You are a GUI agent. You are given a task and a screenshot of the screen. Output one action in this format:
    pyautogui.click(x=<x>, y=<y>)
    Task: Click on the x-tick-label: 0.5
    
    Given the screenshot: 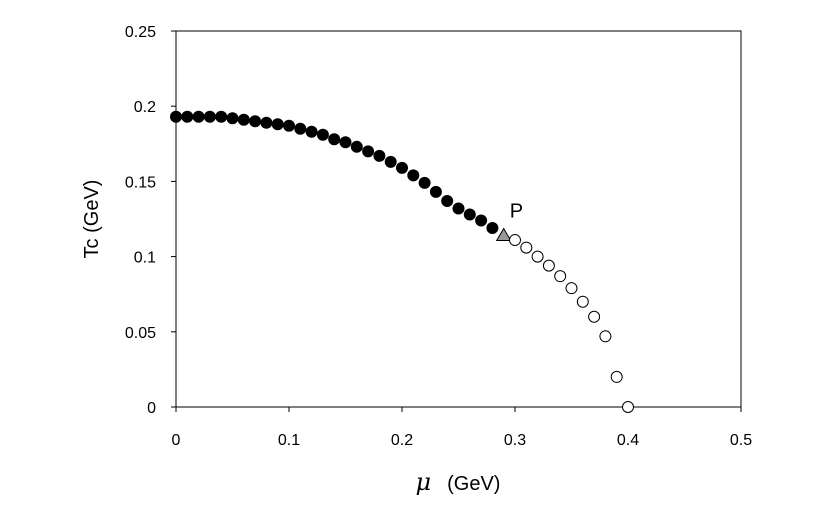 What is the action you would take?
    pyautogui.click(x=741, y=440)
    